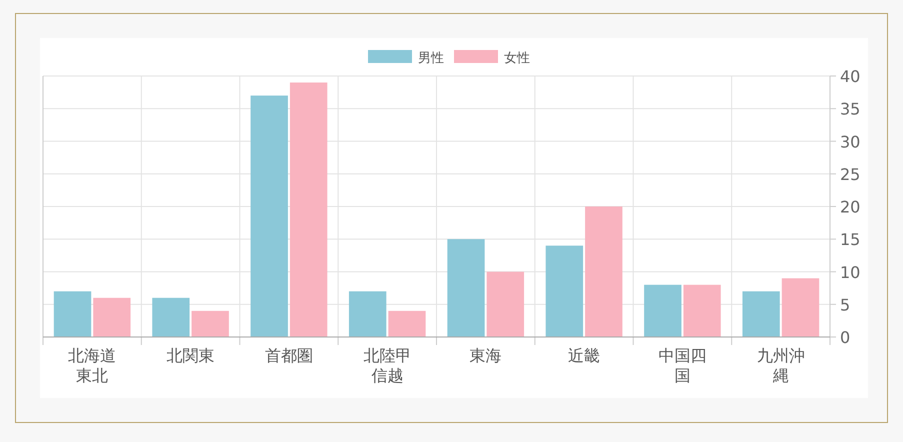  What do you see at coordinates (486, 356) in the screenshot?
I see `x-tick-label: 東海` at bounding box center [486, 356].